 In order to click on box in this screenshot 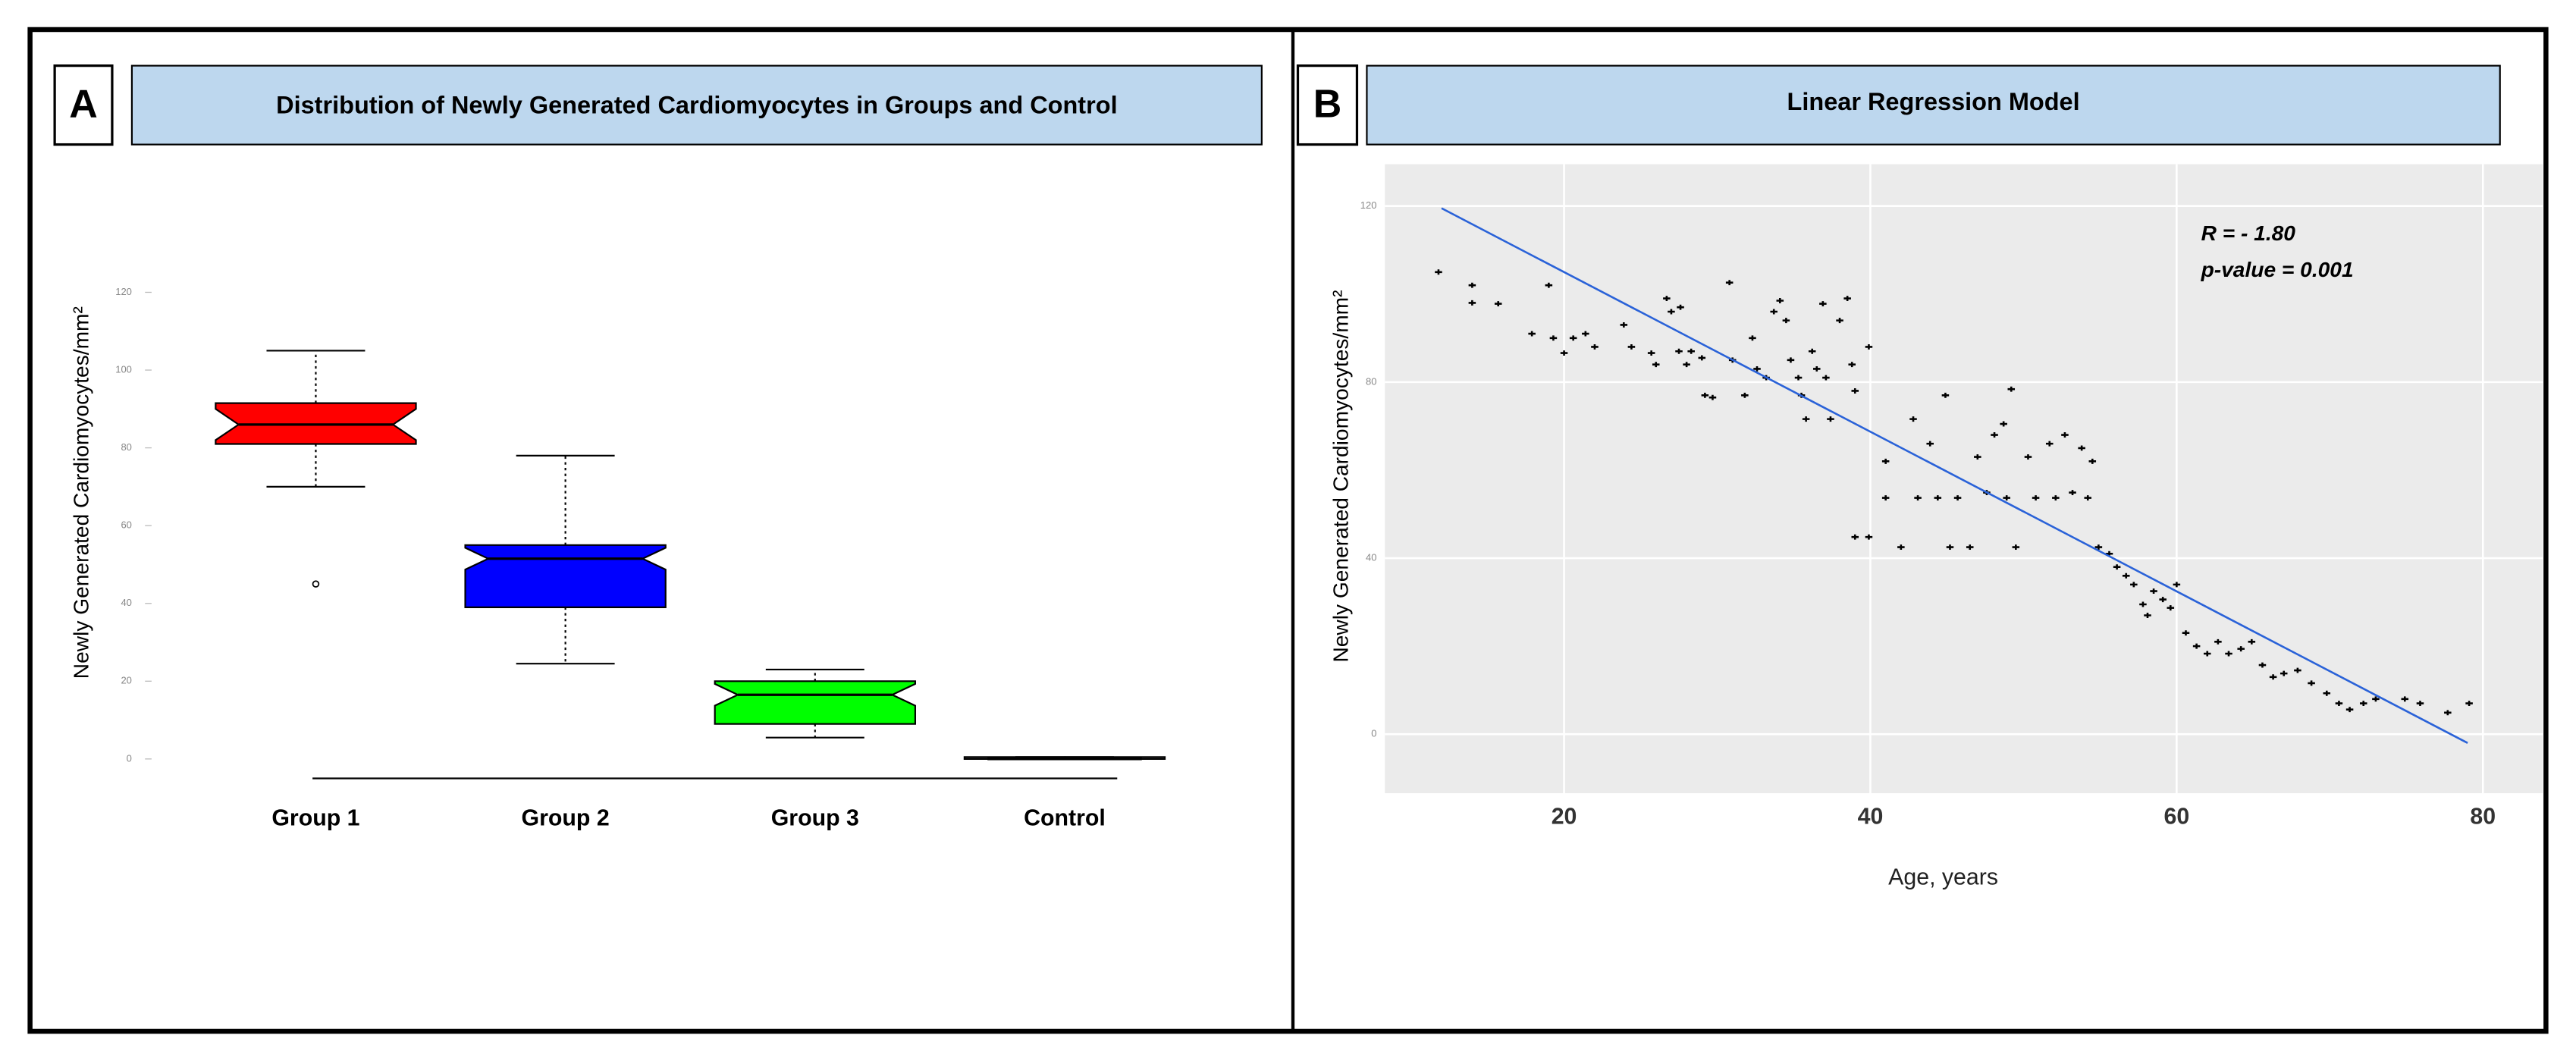, I will do `click(815, 702)`.